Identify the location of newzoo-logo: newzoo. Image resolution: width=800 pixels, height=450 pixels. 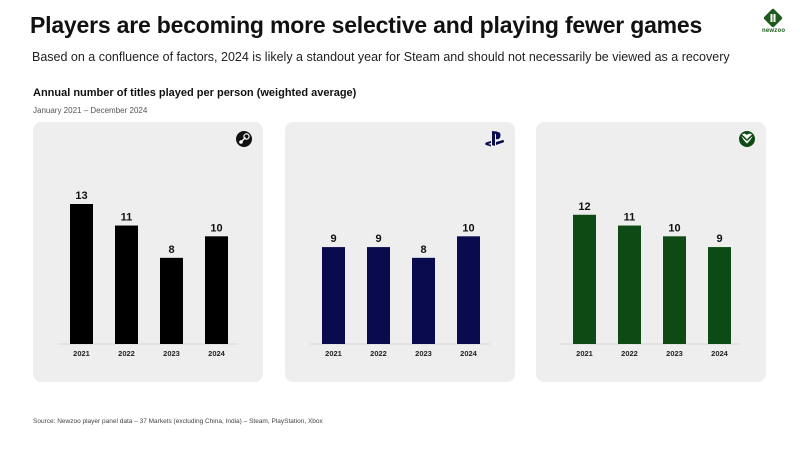
(774, 21).